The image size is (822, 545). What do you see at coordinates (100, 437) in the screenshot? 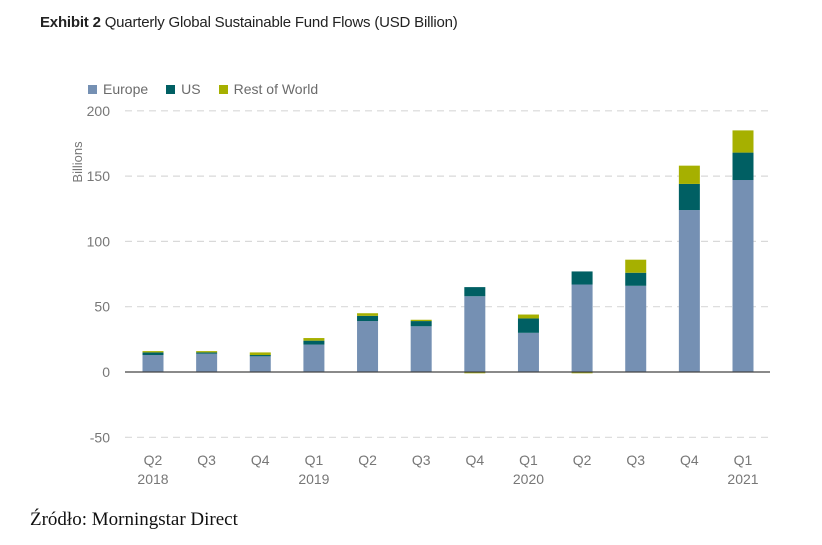
I see `y-tick-label: -50` at bounding box center [100, 437].